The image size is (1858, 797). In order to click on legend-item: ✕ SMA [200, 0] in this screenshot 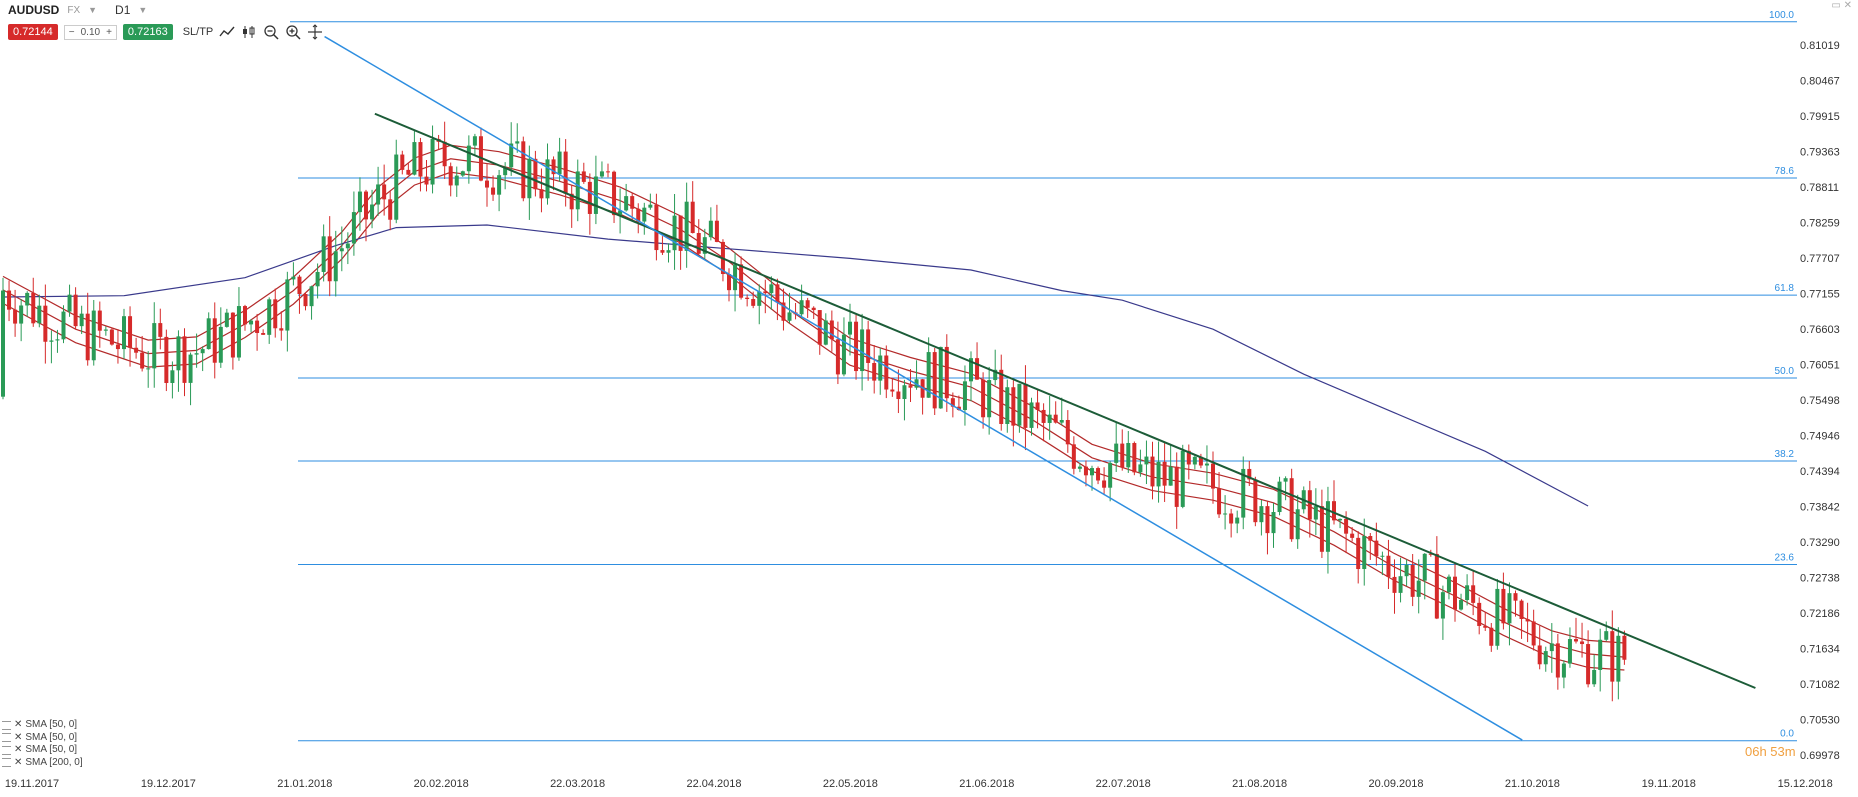, I will do `click(42, 763)`.